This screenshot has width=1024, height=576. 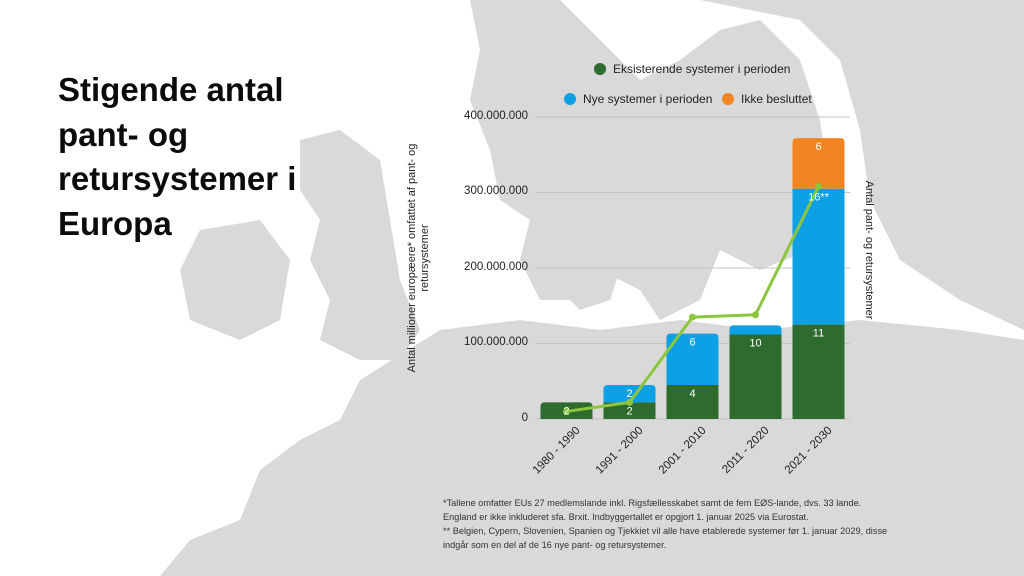 I want to click on bar-data-label: 10, so click(x=755, y=343).